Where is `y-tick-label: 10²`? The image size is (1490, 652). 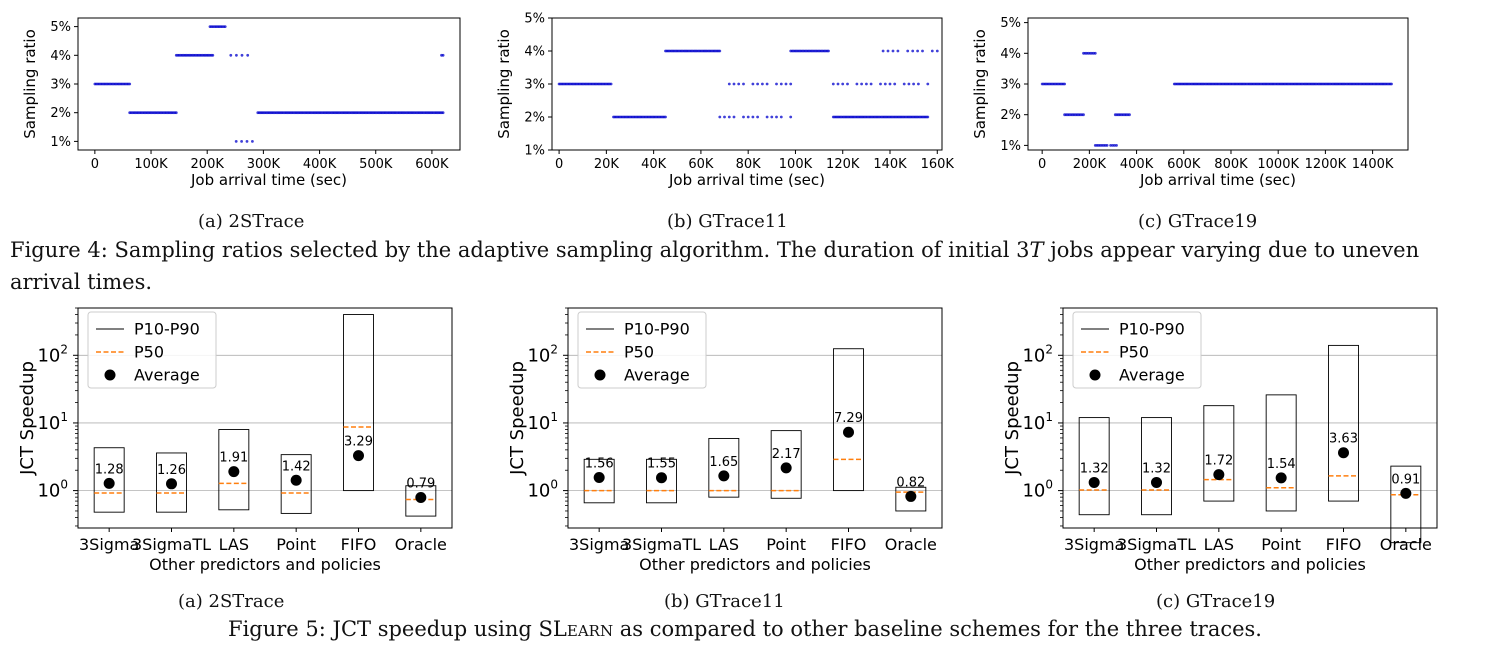
y-tick-label: 10² is located at coordinates (542, 354).